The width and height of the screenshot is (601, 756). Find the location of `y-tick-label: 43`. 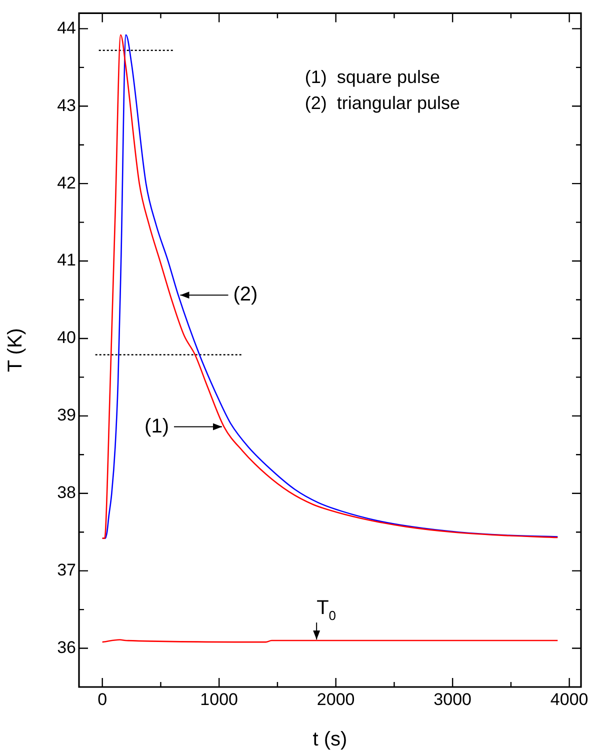

y-tick-label: 43 is located at coordinates (66, 105).